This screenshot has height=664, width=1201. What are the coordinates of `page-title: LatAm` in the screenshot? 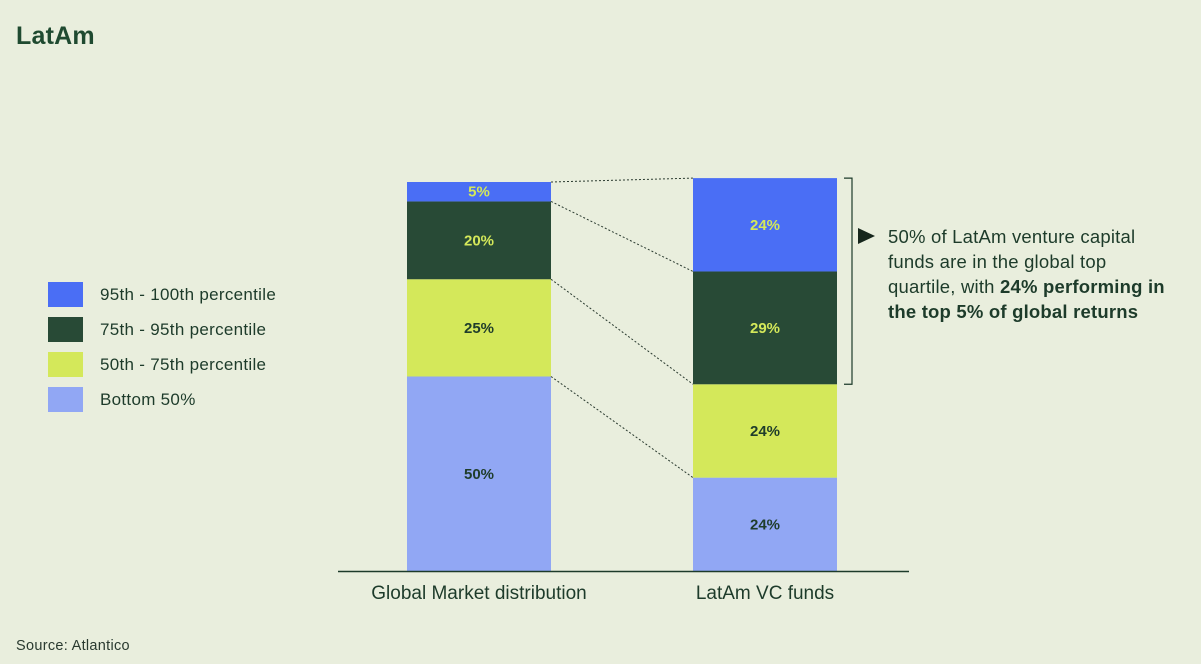 It's located at (55, 36).